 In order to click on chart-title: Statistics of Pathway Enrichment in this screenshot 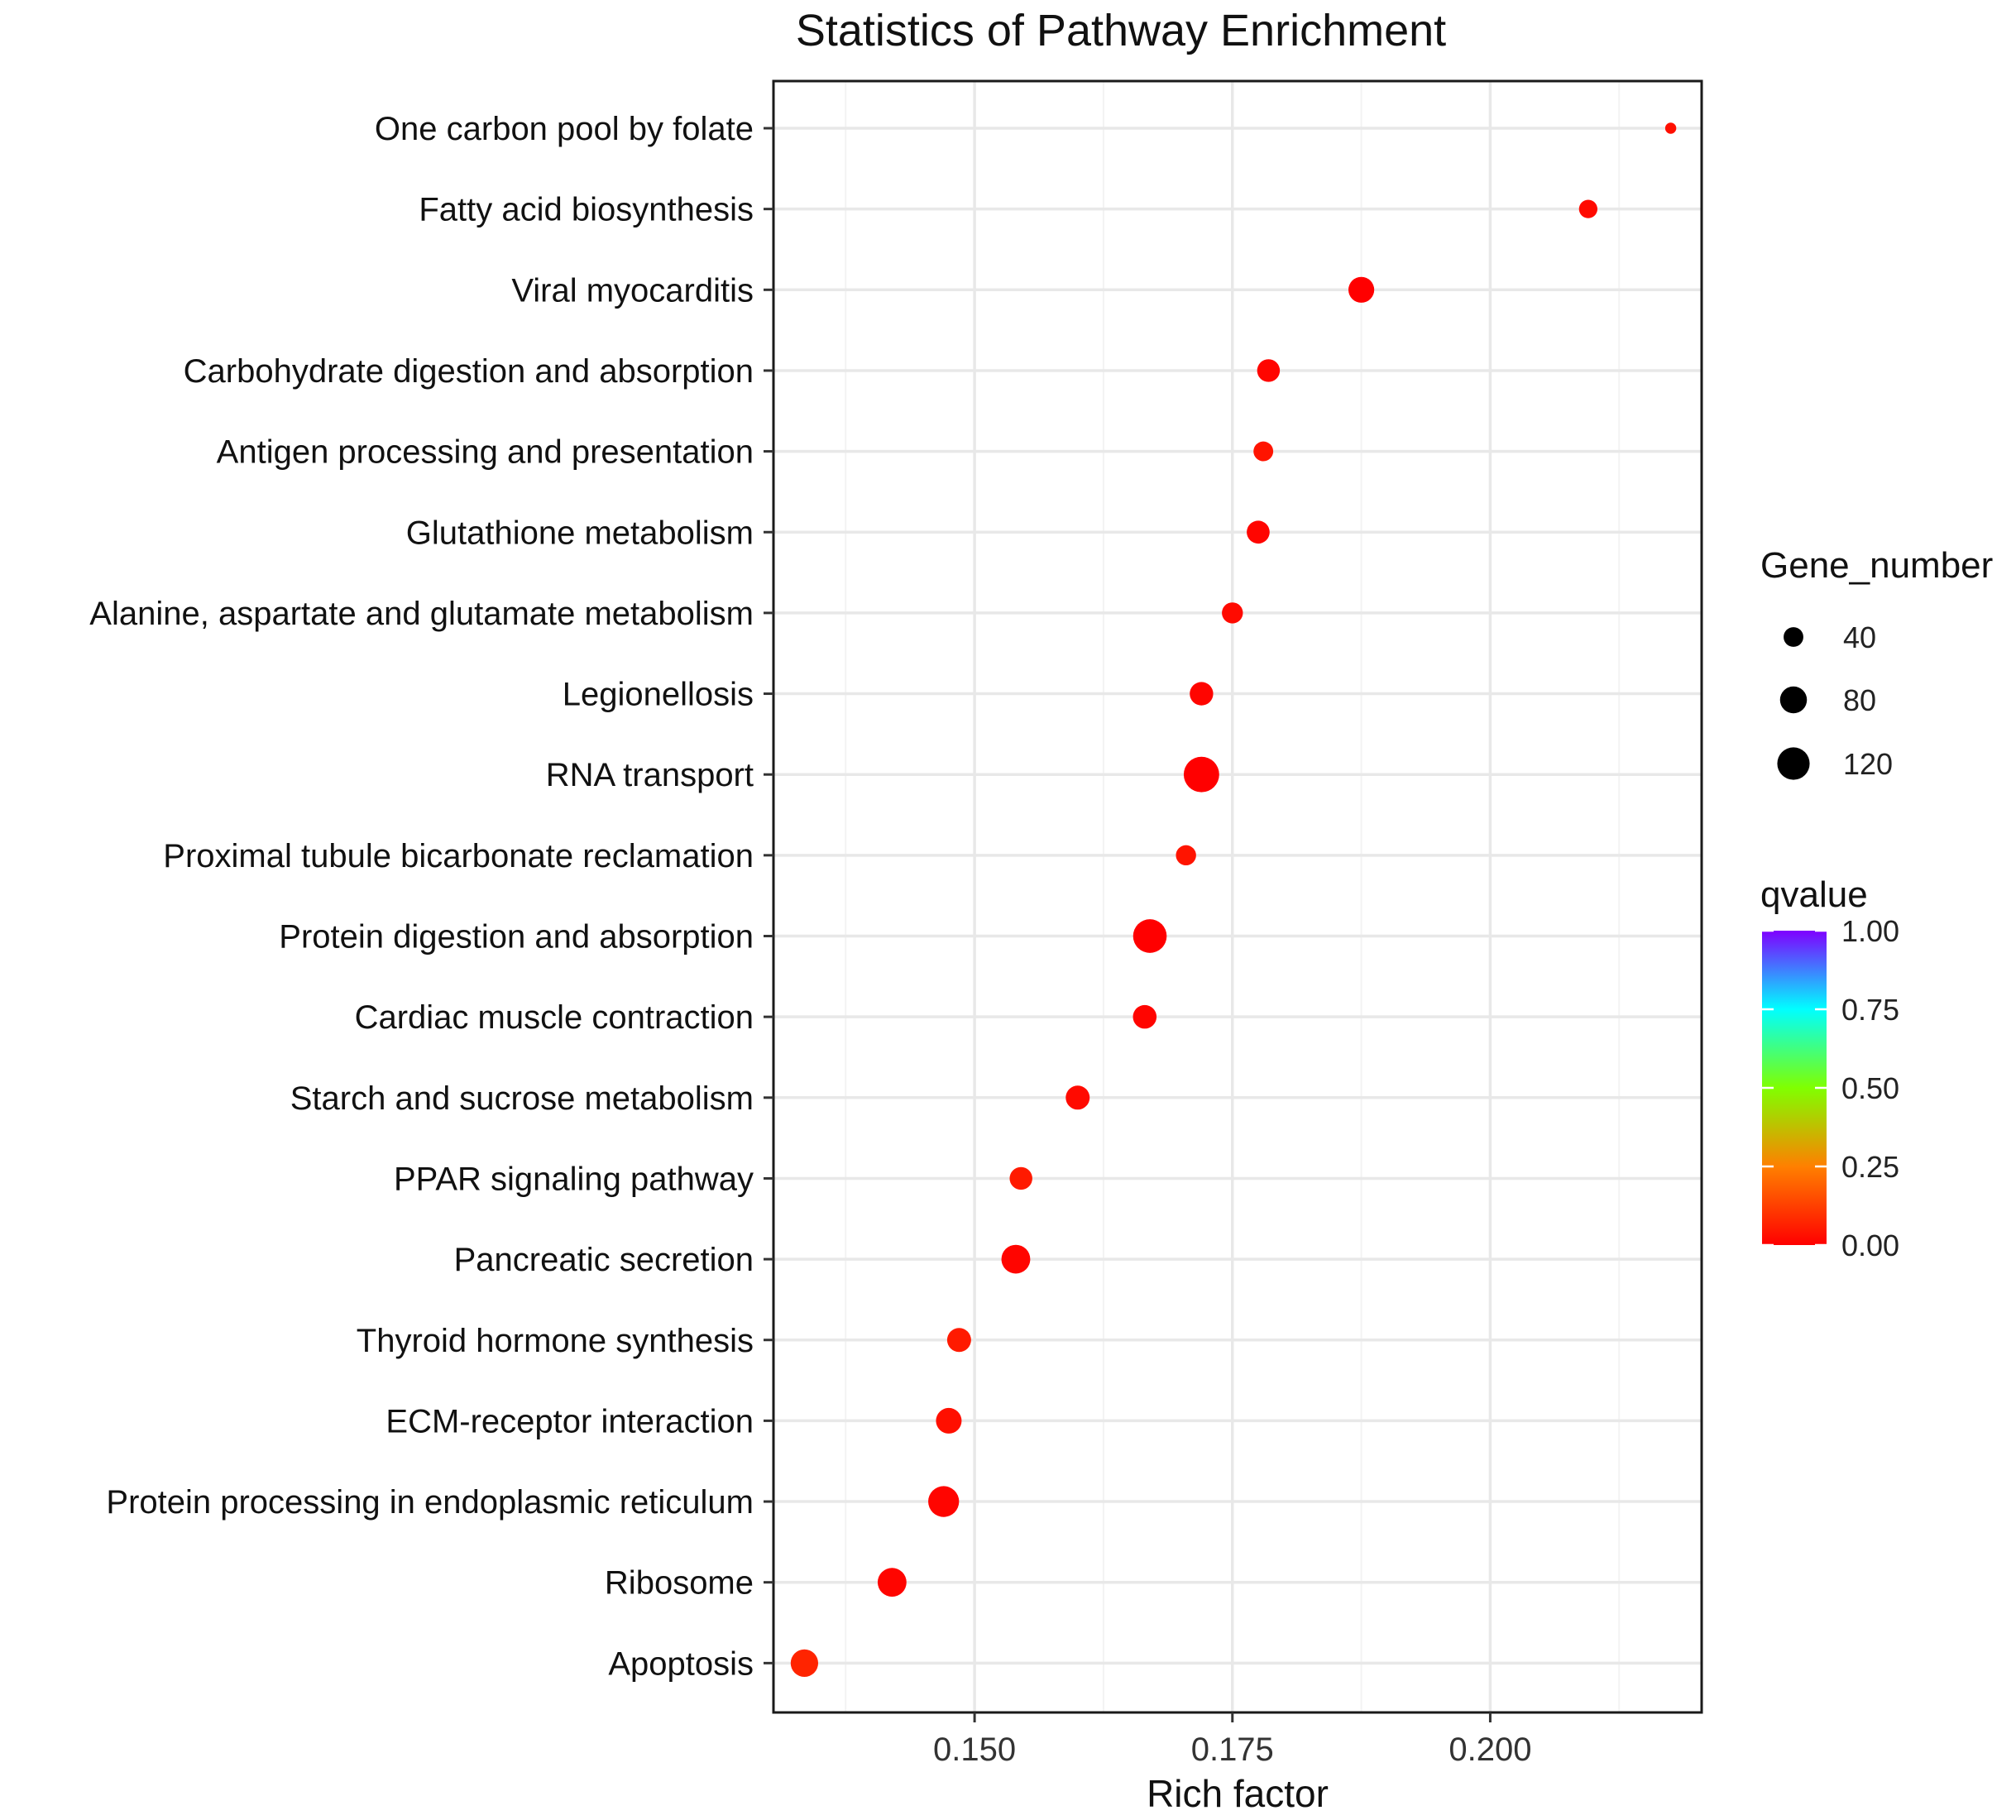, I will do `click(1121, 30)`.